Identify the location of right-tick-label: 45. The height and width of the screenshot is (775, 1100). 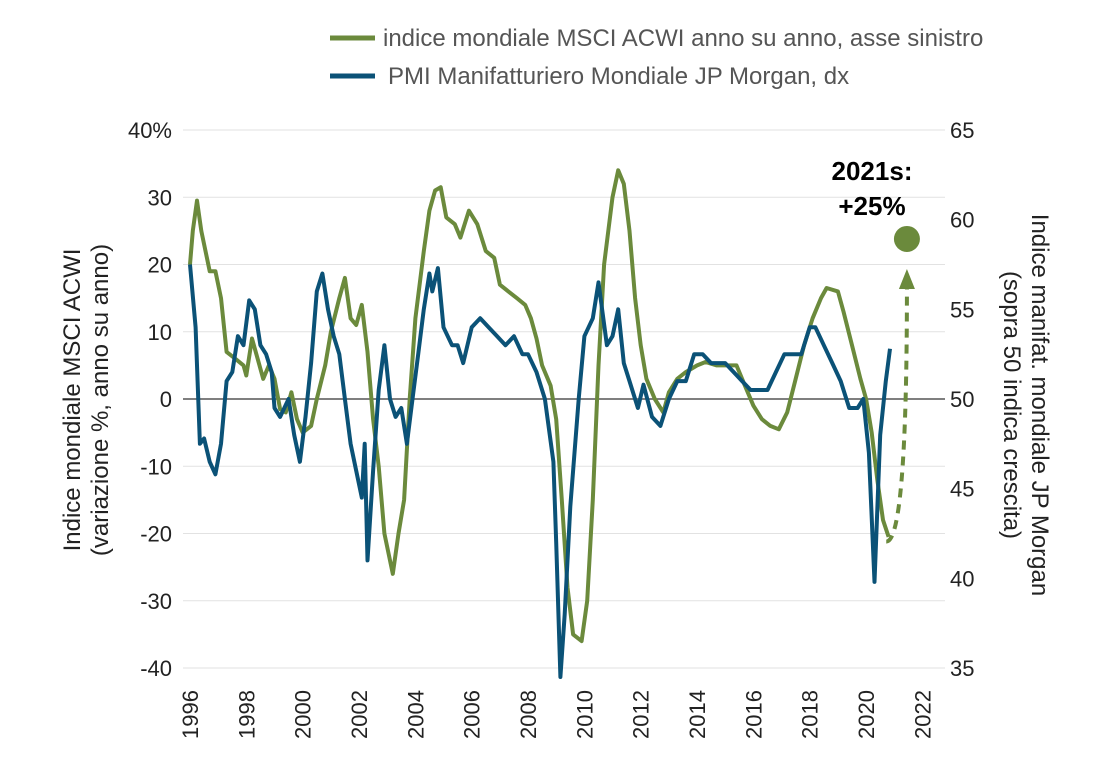
(962, 489).